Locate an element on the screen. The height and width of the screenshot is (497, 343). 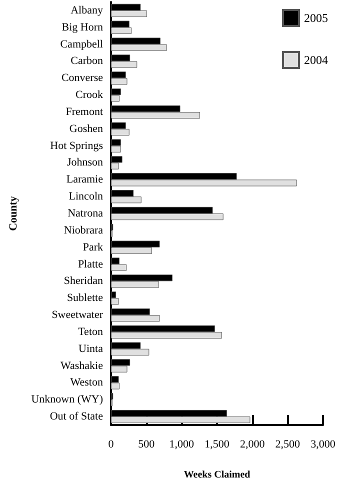
y-tick-label: Big Horn is located at coordinates (83, 27).